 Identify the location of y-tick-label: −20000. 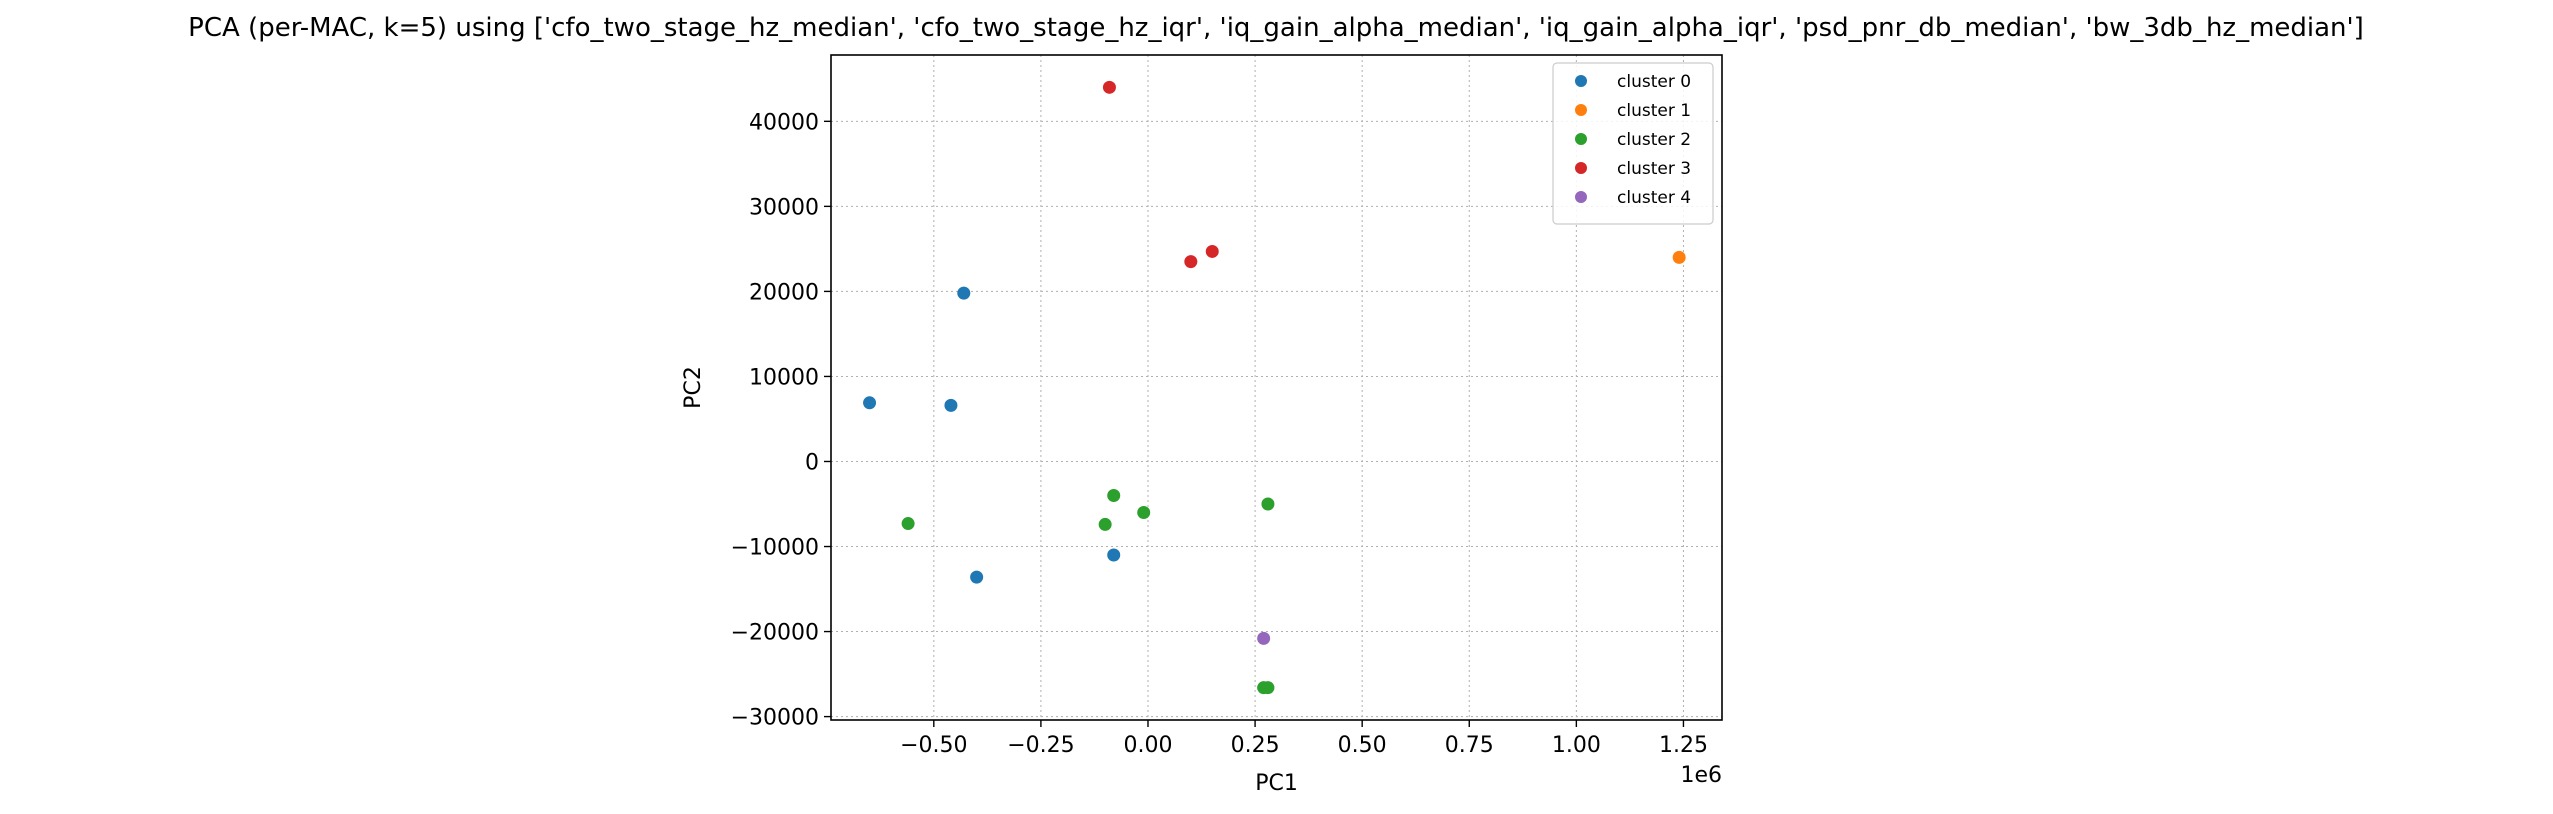
(775, 633).